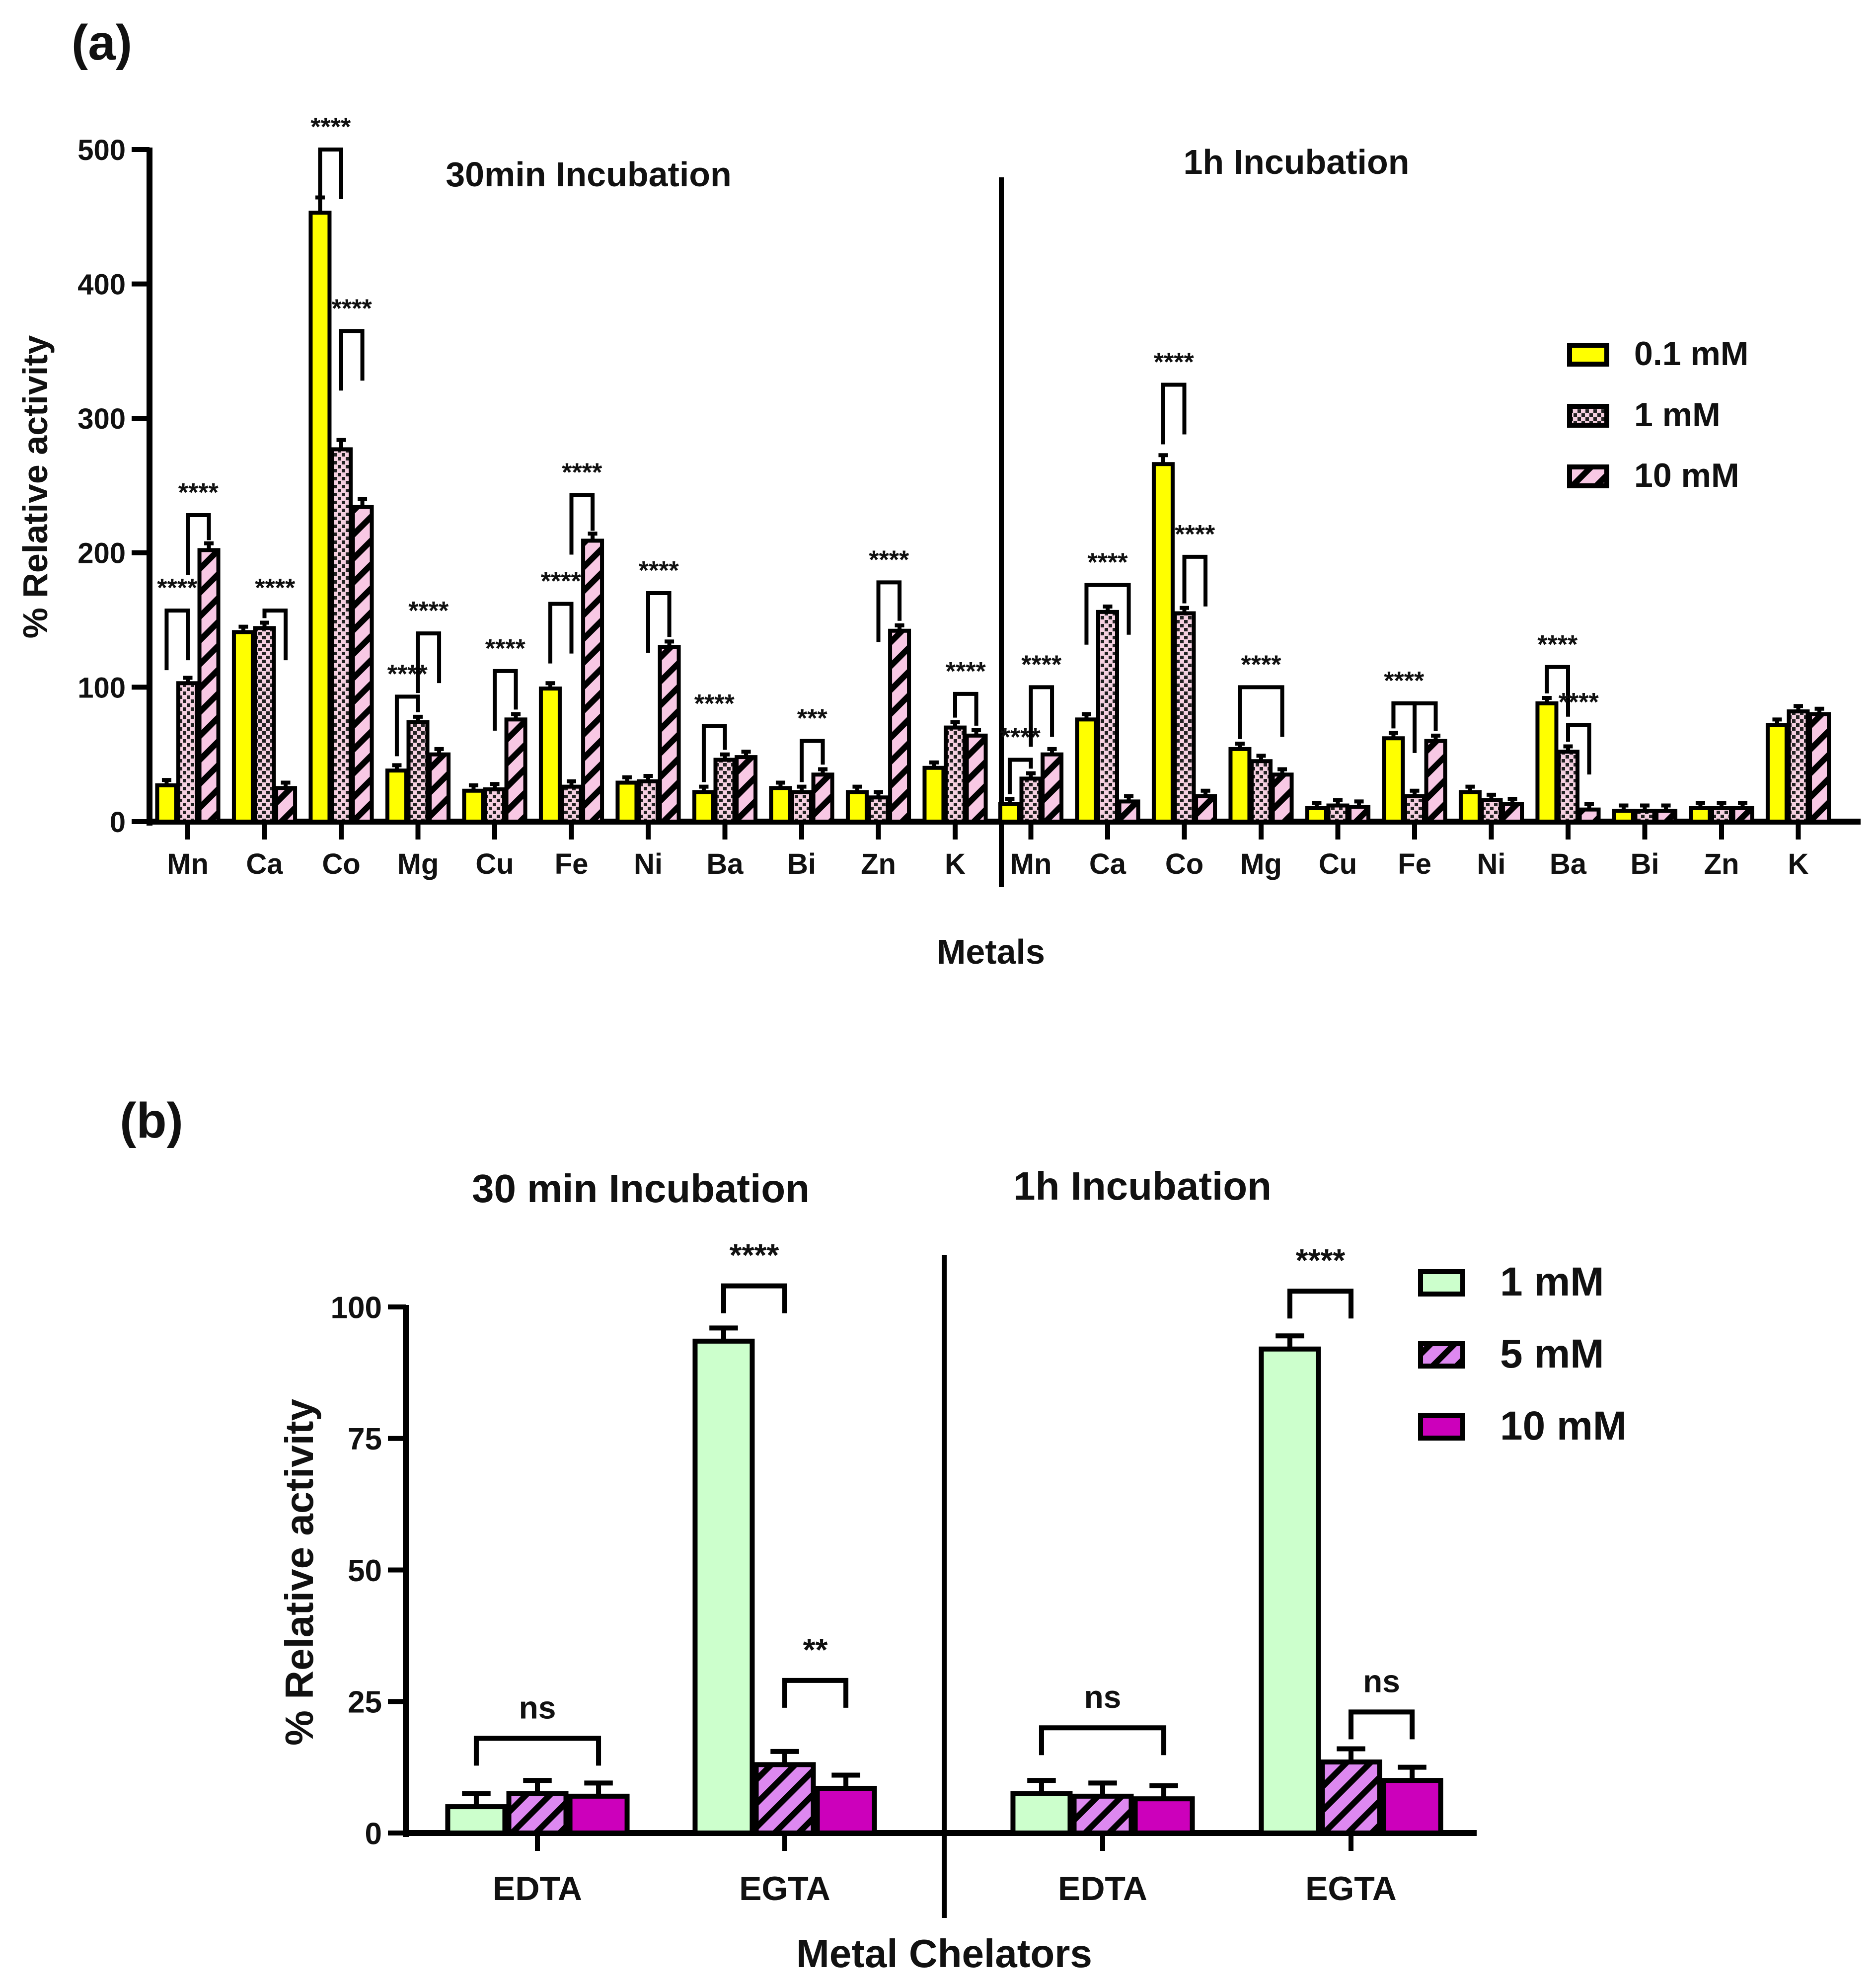  What do you see at coordinates (286, 805) in the screenshot?
I see `bar-10mM-Ca` at bounding box center [286, 805].